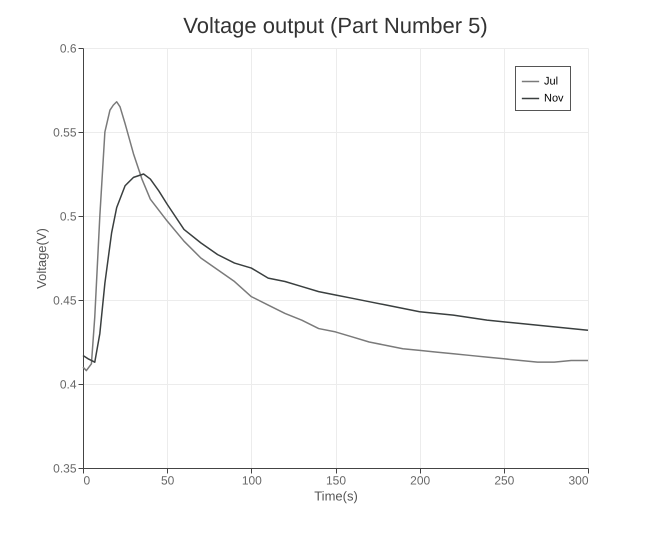 The height and width of the screenshot is (550, 666). Describe the element at coordinates (578, 481) in the screenshot. I see `x-tick-label: 300` at that location.